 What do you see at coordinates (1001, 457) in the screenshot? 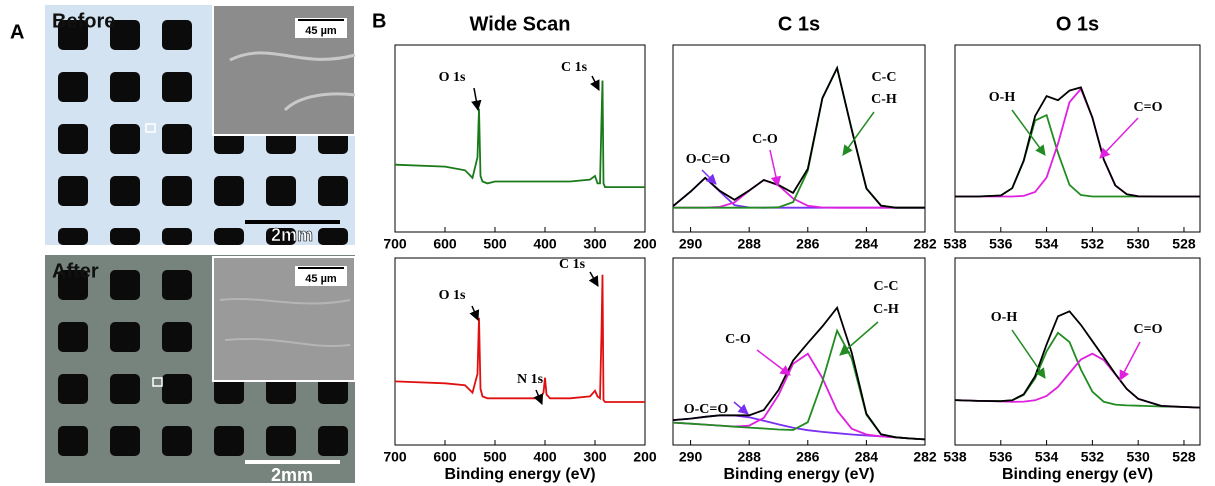
I see `x-tick-label: 536` at bounding box center [1001, 457].